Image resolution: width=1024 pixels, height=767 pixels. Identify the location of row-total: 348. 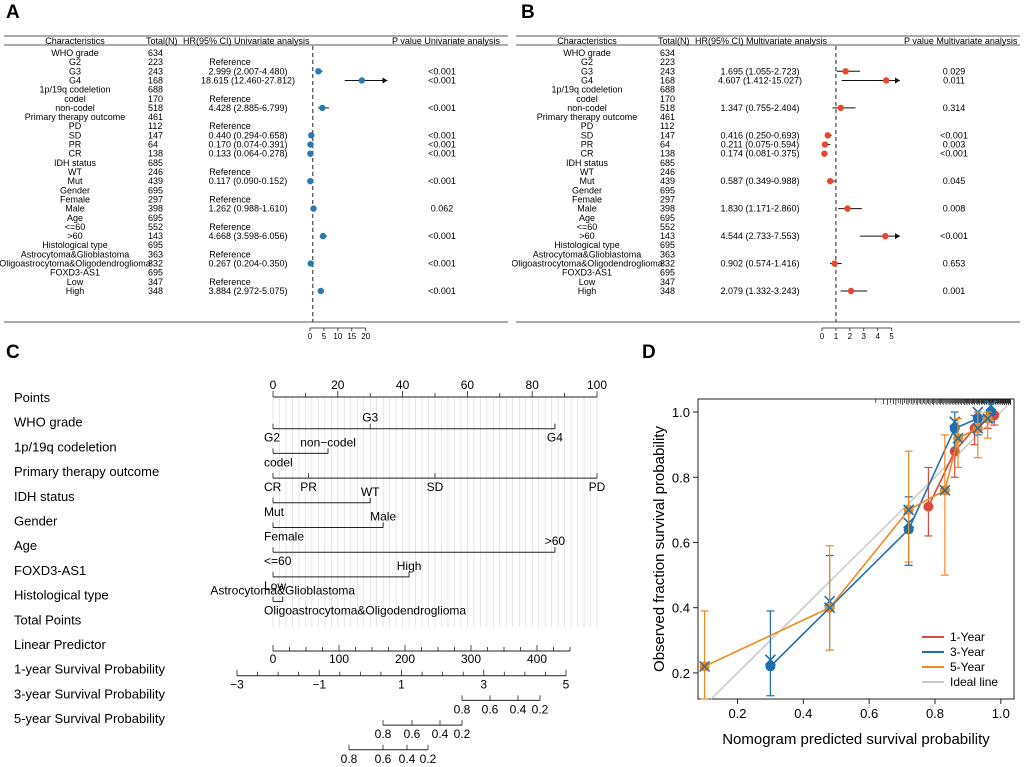
(155, 291).